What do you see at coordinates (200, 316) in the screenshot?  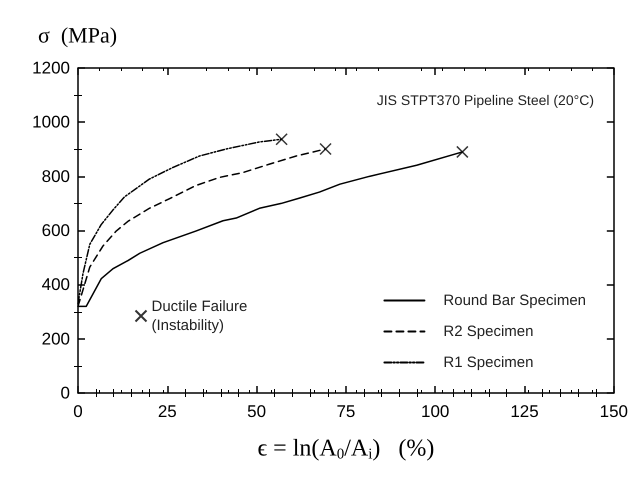 I see `legend-label: Ductile Failure (Instability)` at bounding box center [200, 316].